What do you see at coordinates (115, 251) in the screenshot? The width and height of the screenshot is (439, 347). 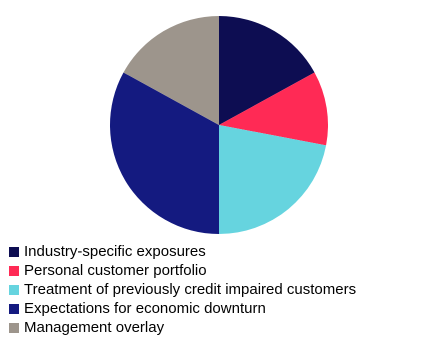 I see `legend-label: Industry-specific exposures` at bounding box center [115, 251].